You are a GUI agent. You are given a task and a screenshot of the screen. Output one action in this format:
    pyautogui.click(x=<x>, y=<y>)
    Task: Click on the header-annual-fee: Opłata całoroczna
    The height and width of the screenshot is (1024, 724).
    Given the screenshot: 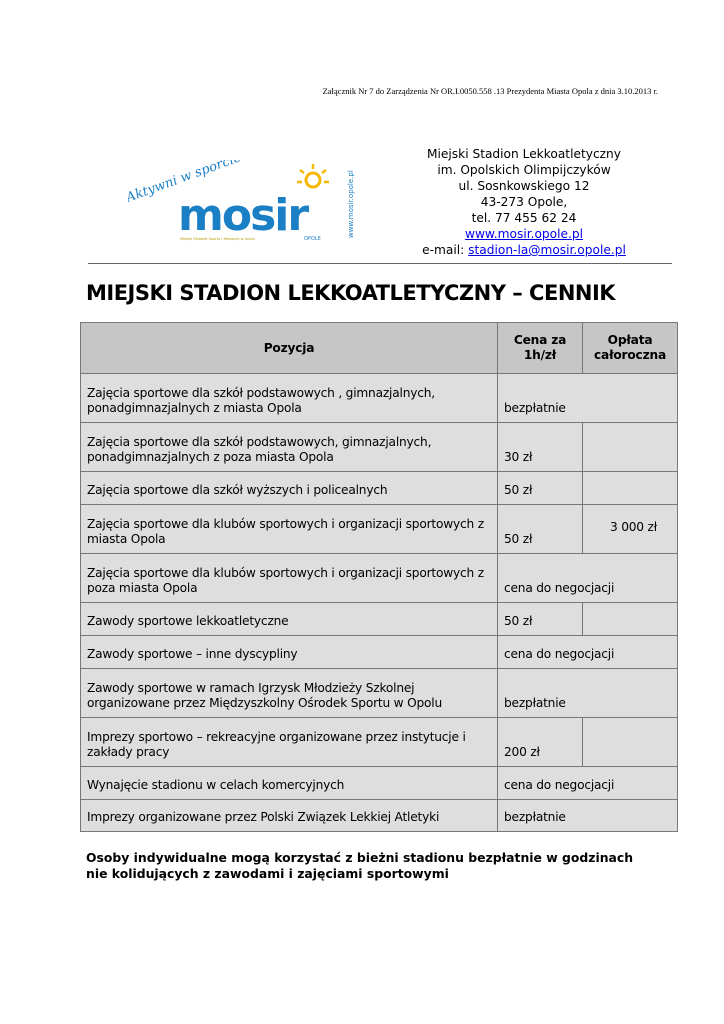 What is the action you would take?
    pyautogui.click(x=630, y=348)
    